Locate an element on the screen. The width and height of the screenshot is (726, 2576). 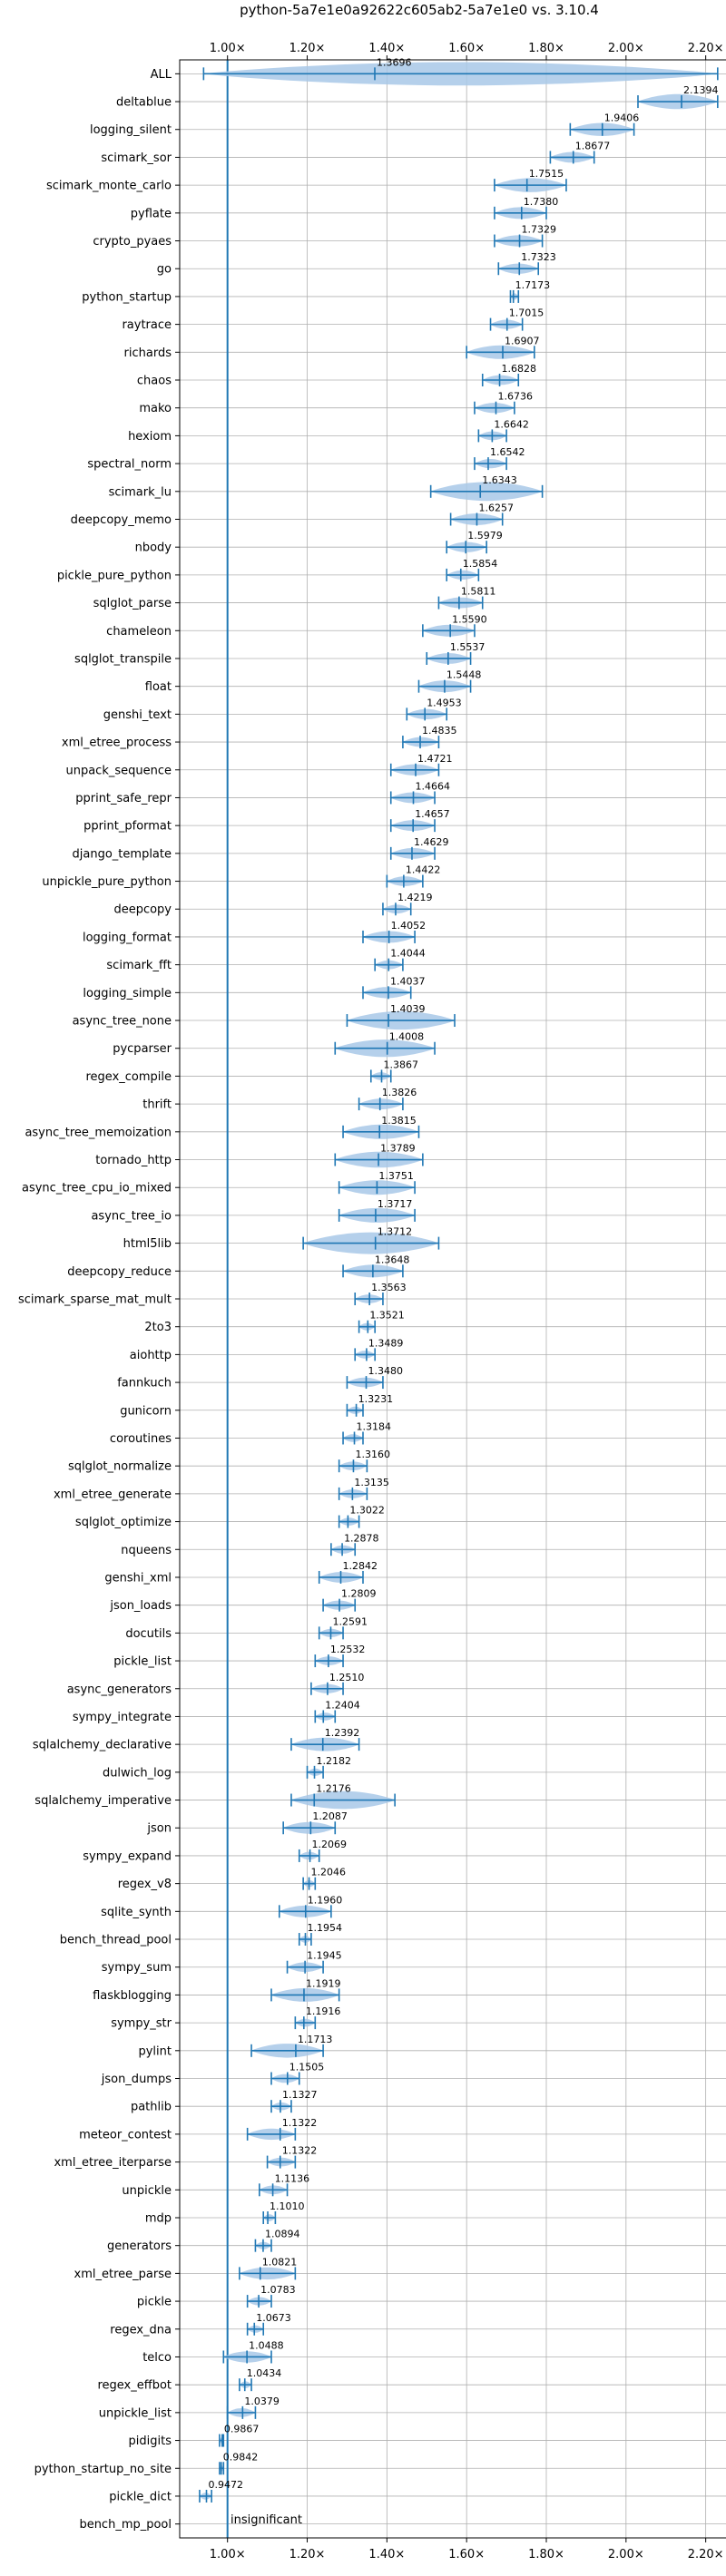
y-tick-label: sympy_str is located at coordinates (141, 2024).